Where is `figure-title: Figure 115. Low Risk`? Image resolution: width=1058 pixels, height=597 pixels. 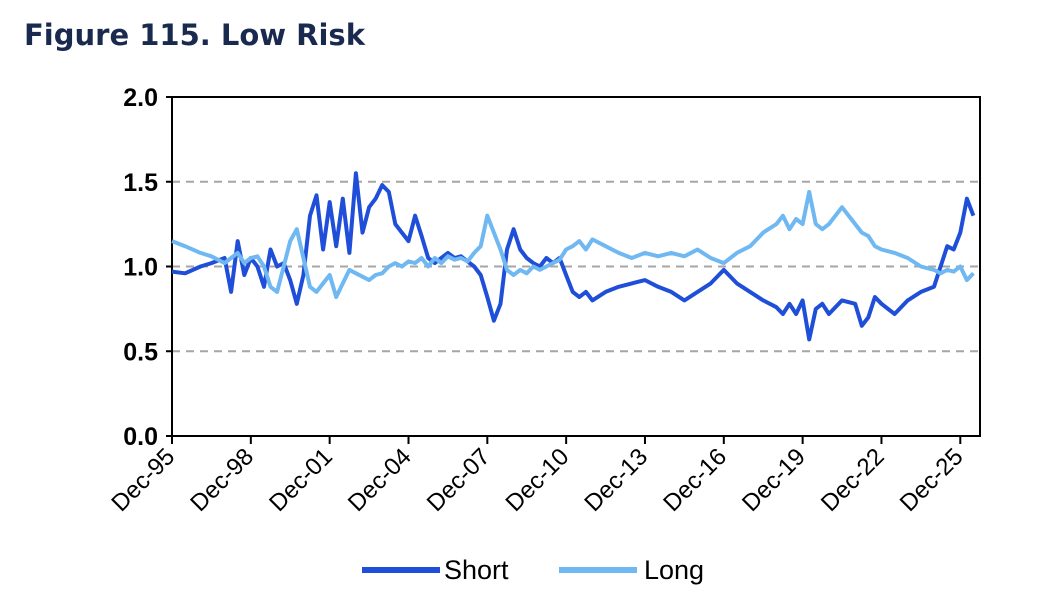 figure-title: Figure 115. Low Risk is located at coordinates (194, 35).